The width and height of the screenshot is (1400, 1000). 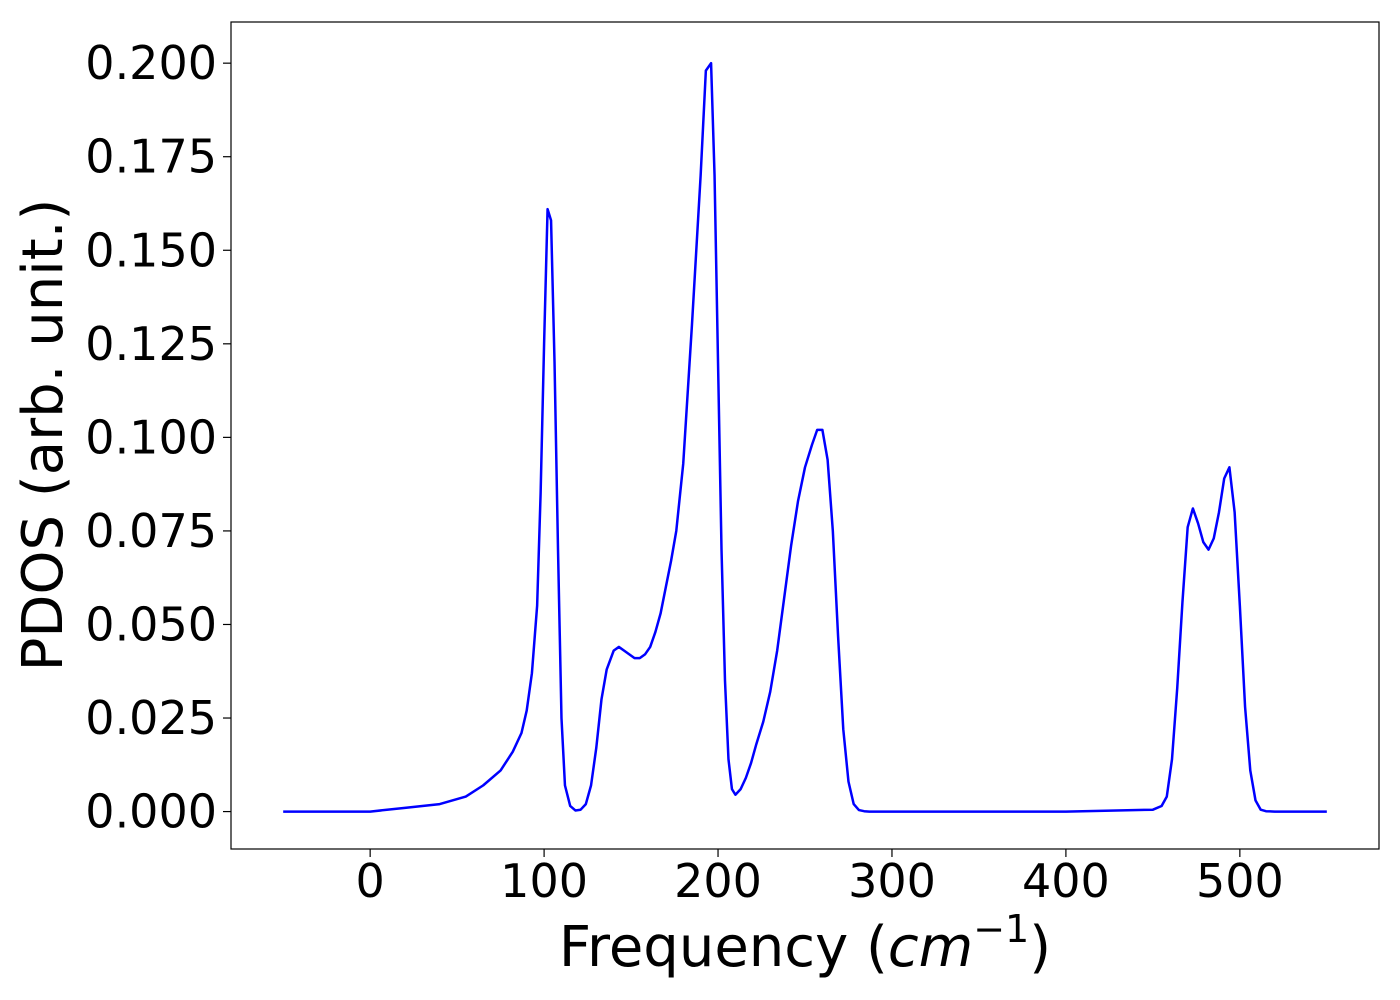 I want to click on y-tick-label: 0.050, so click(x=151, y=624).